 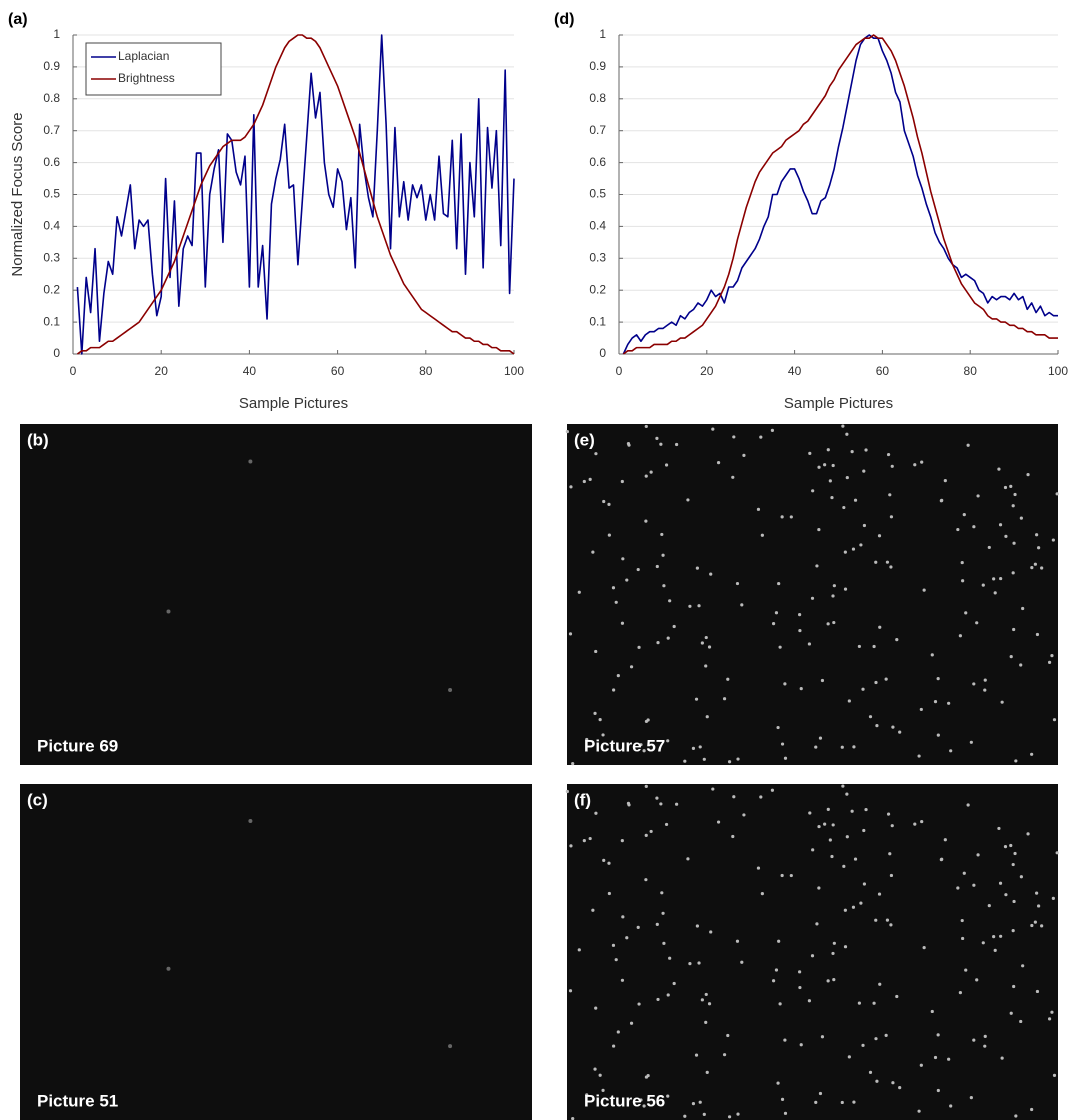 What do you see at coordinates (51, 162) in the screenshot?
I see `y-tick-label: 0.6` at bounding box center [51, 162].